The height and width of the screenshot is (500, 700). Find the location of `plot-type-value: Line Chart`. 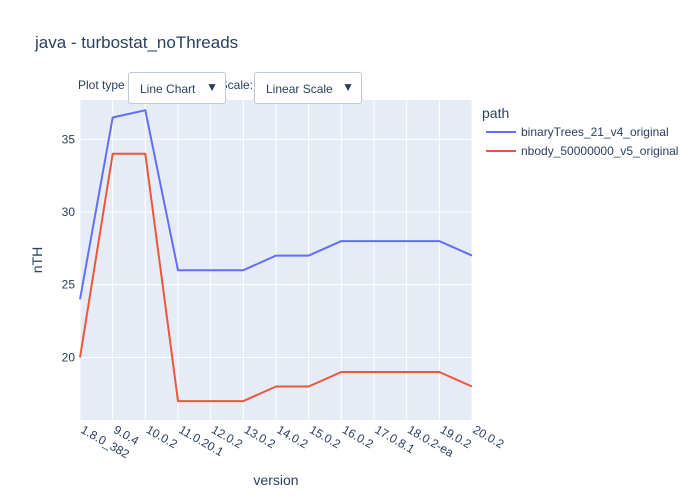

plot-type-value: Line Chart is located at coordinates (167, 89).